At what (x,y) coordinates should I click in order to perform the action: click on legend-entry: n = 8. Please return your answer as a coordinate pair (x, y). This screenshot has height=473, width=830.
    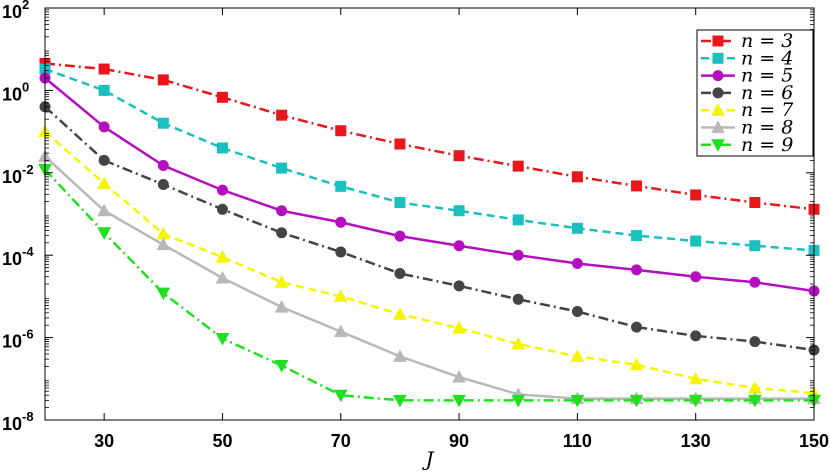
    Looking at the image, I should click on (747, 128).